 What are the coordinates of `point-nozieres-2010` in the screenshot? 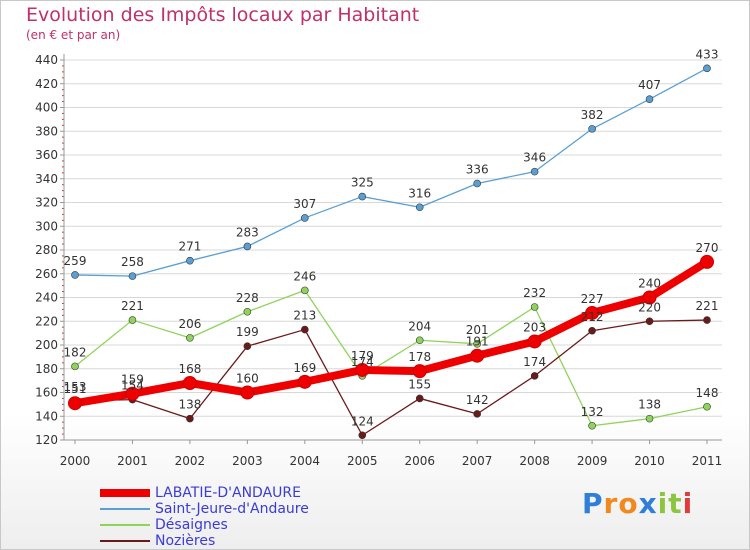 It's located at (649, 321).